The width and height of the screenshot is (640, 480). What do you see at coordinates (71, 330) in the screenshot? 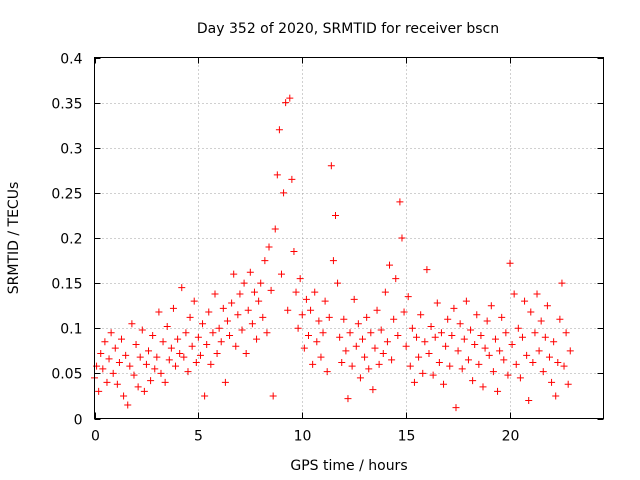
I see `y-tick-label: 0.1` at bounding box center [71, 330].